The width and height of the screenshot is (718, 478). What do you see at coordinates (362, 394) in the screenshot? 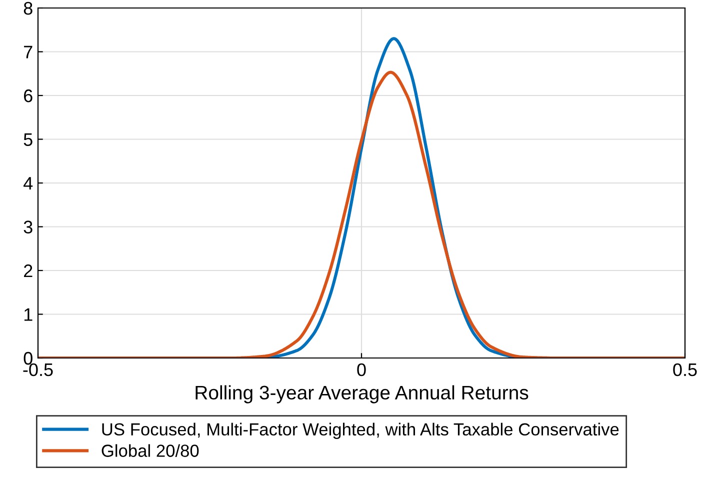
I see `x-axis-title: Rolling 3-year Average Annual Returns` at bounding box center [362, 394].